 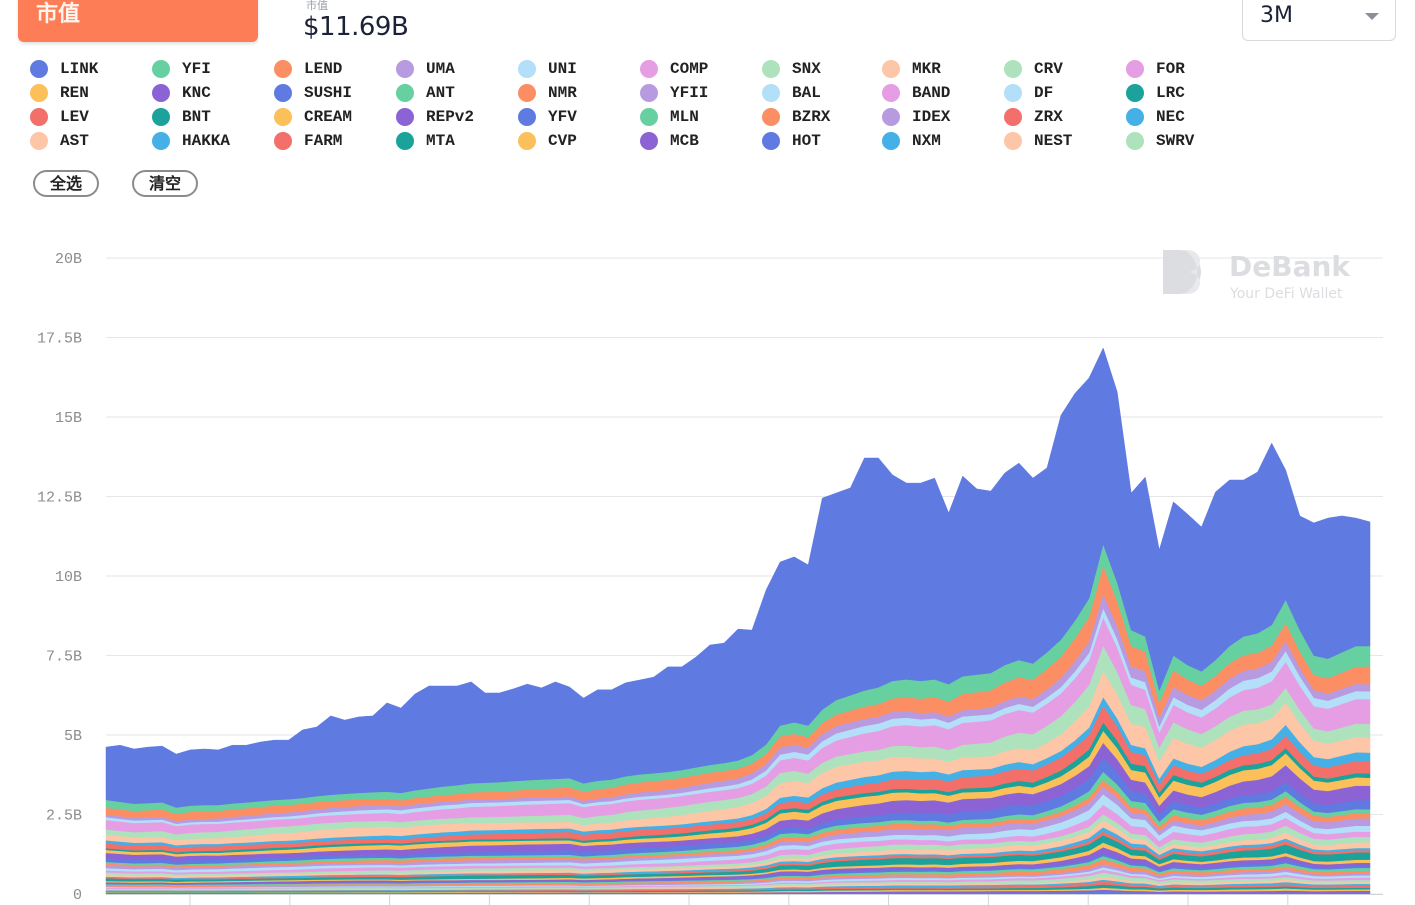 What do you see at coordinates (425, 93) in the screenshot?
I see `legend-item-ant: ANT` at bounding box center [425, 93].